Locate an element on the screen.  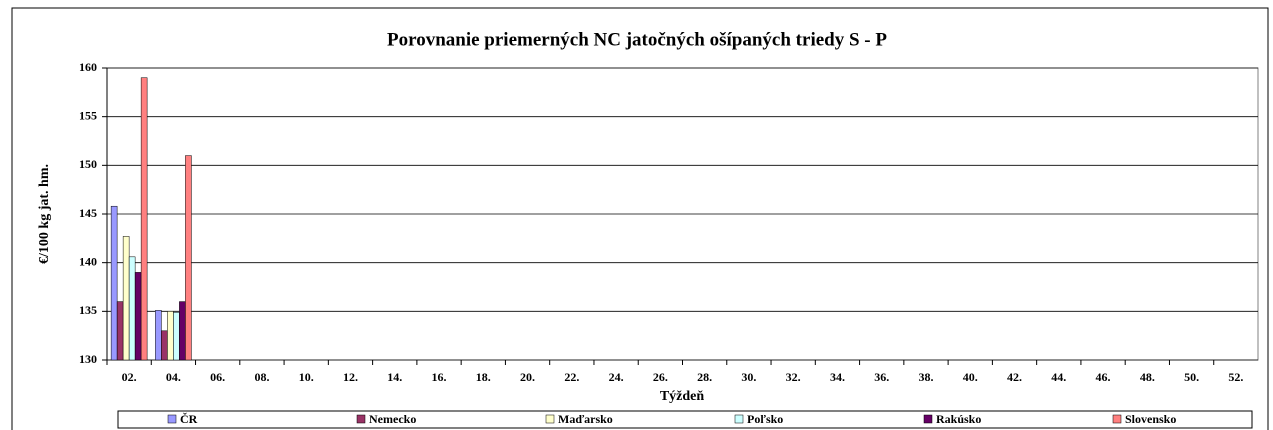
x-tick-label: 04. is located at coordinates (173, 377).